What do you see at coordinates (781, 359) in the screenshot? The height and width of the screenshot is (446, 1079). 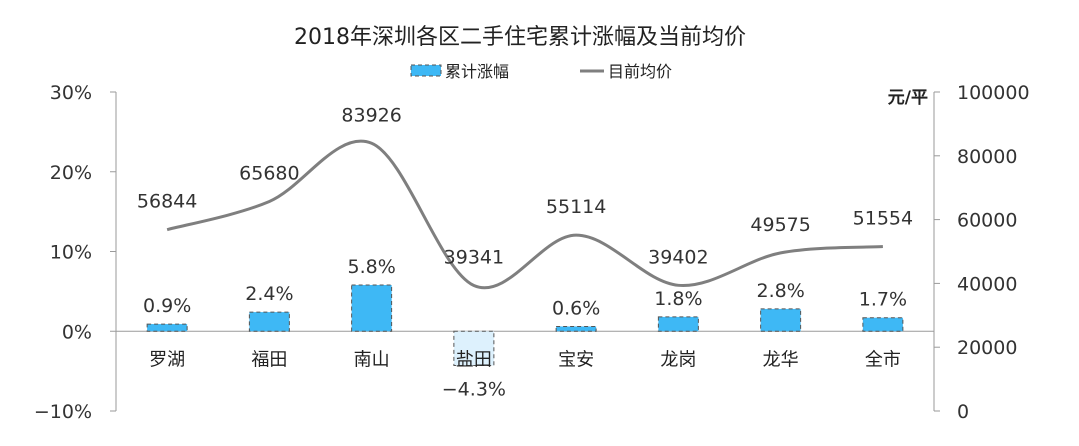 I see `category-label: 龙华` at bounding box center [781, 359].